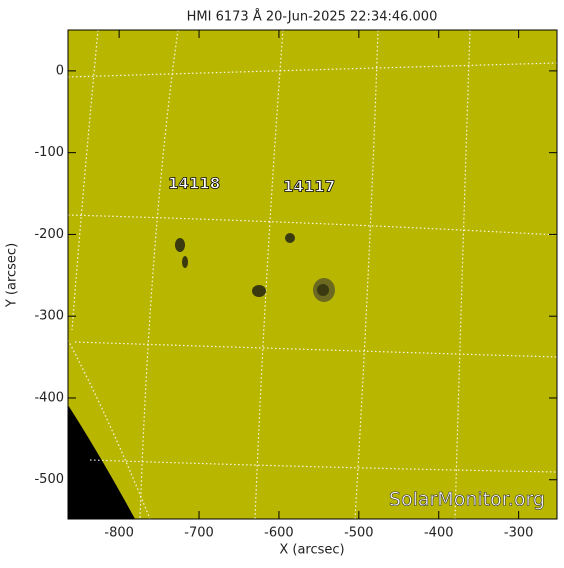  Describe the element at coordinates (12, 275) in the screenshot. I see `y-axis-label: Y (arcsec)` at that location.